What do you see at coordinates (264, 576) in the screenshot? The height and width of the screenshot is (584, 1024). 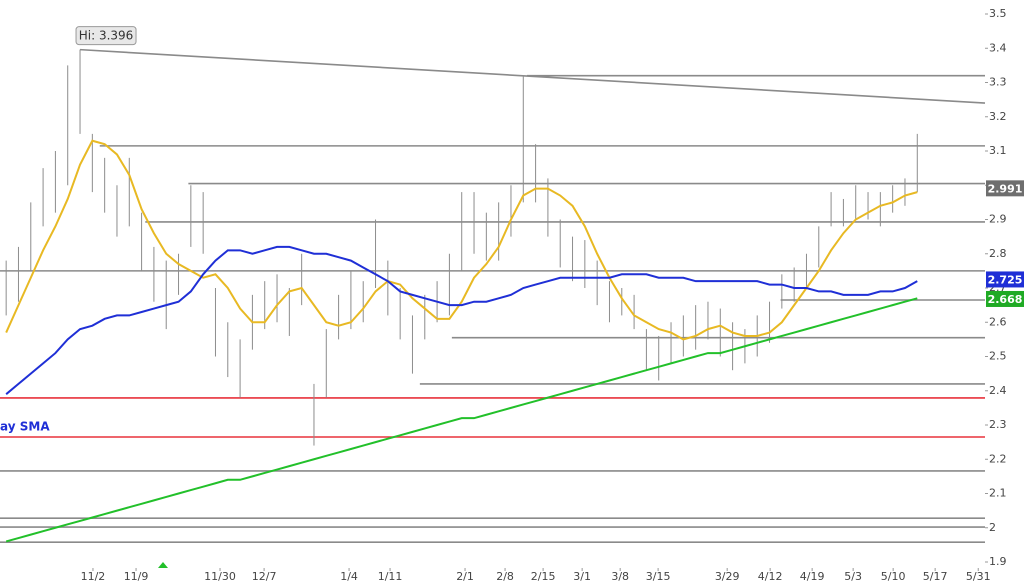 I see `x-tick-label: 12/7` at bounding box center [264, 576].